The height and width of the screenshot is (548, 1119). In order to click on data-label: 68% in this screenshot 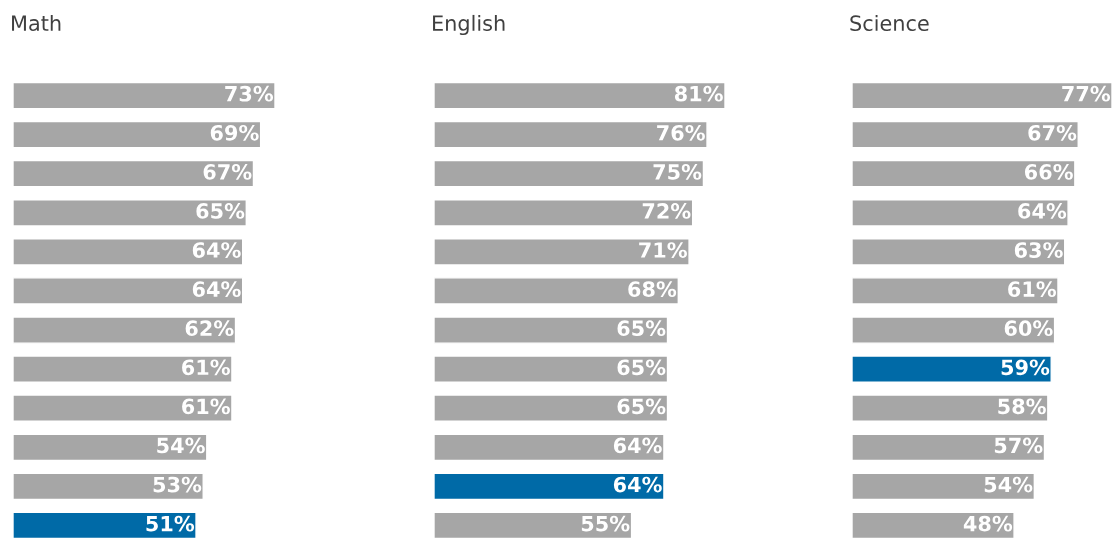, I will do `click(652, 289)`.